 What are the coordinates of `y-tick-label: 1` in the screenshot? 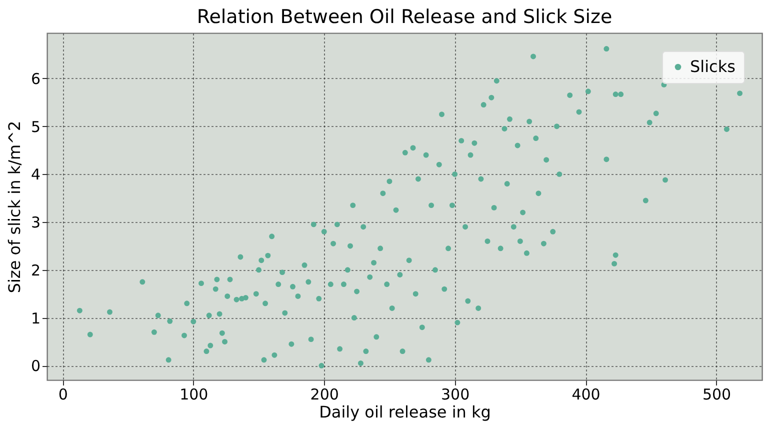 It's located at (35, 318).